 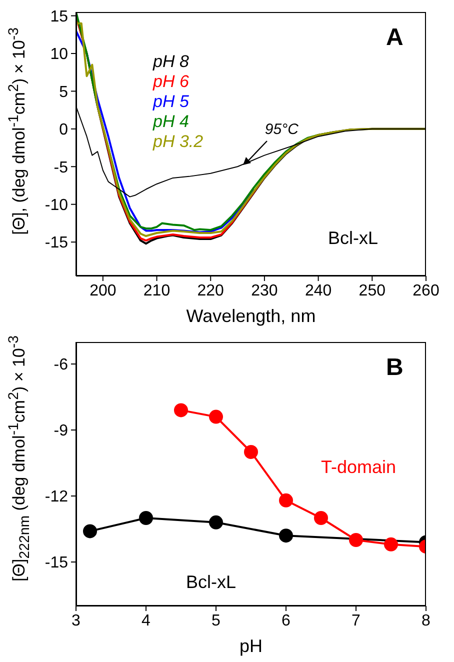 I want to click on x-tick-label: 250, so click(x=372, y=291).